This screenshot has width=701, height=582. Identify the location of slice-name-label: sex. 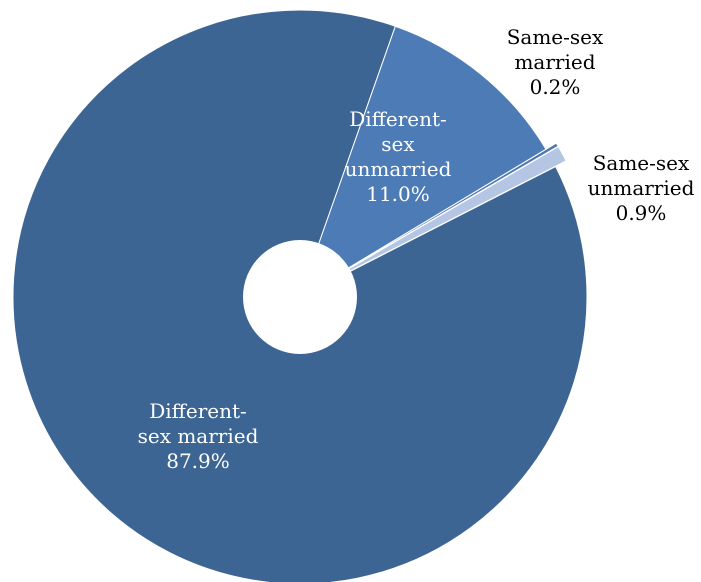
(398, 144).